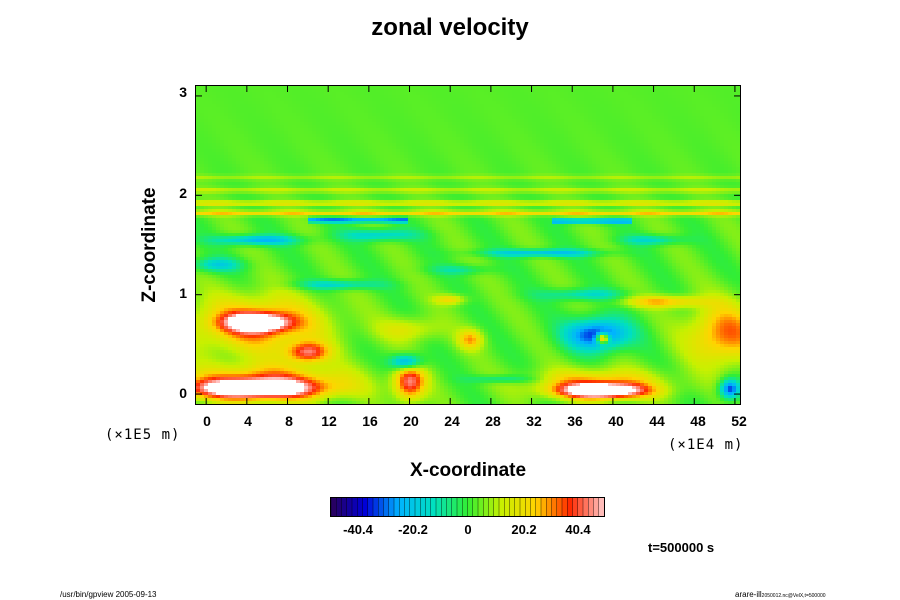 The height and width of the screenshot is (600, 900). Describe the element at coordinates (450, 28) in the screenshot. I see `chart-title: zonal velocity` at that location.